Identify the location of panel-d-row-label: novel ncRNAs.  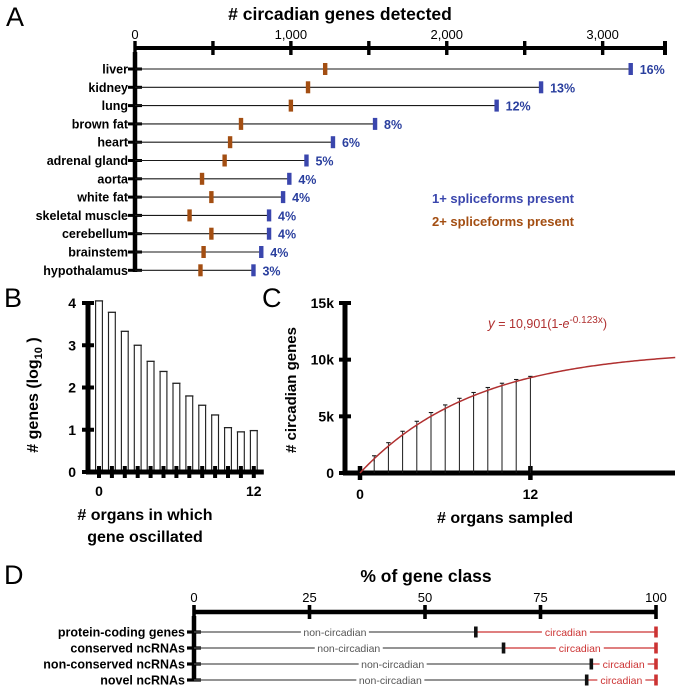
(142, 681).